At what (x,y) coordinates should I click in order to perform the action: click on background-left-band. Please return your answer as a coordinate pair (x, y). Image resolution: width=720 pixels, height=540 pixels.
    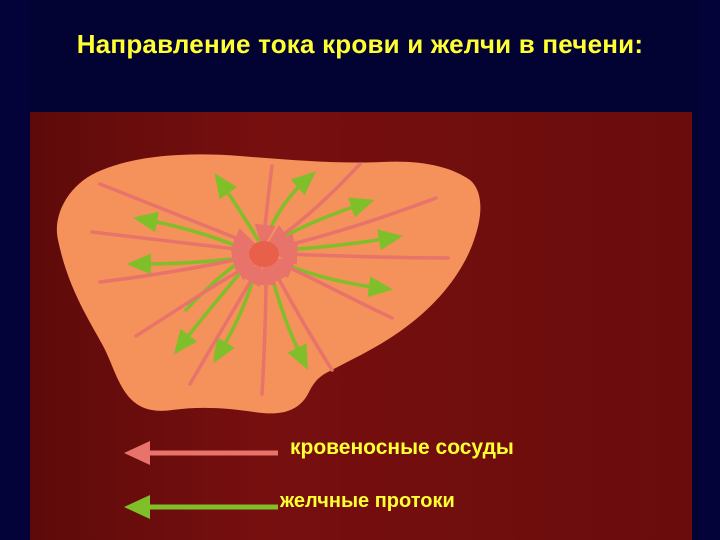
    Looking at the image, I should click on (15, 270).